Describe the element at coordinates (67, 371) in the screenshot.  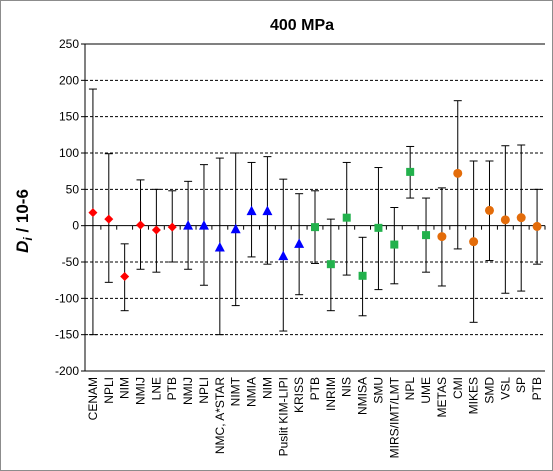
I see `y-tick-label: -200` at that location.